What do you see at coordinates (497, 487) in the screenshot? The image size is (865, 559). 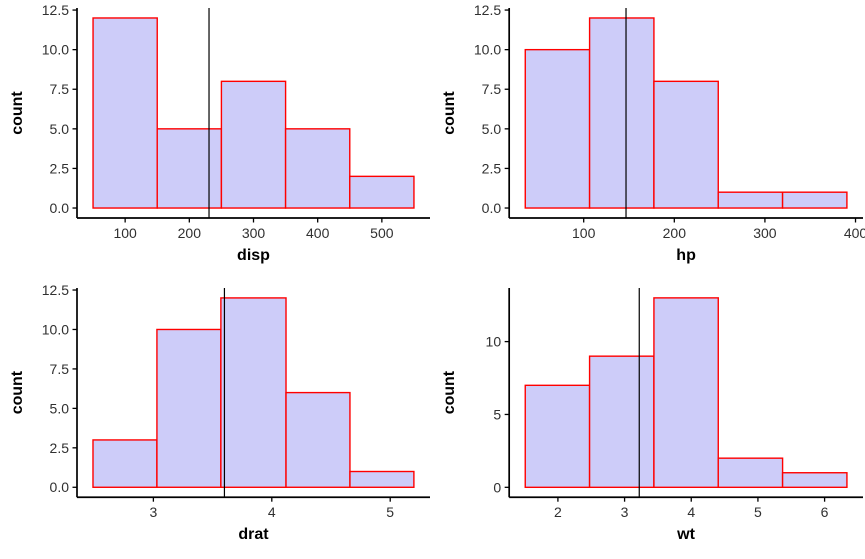 I see `y-tick-label: 0` at bounding box center [497, 487].